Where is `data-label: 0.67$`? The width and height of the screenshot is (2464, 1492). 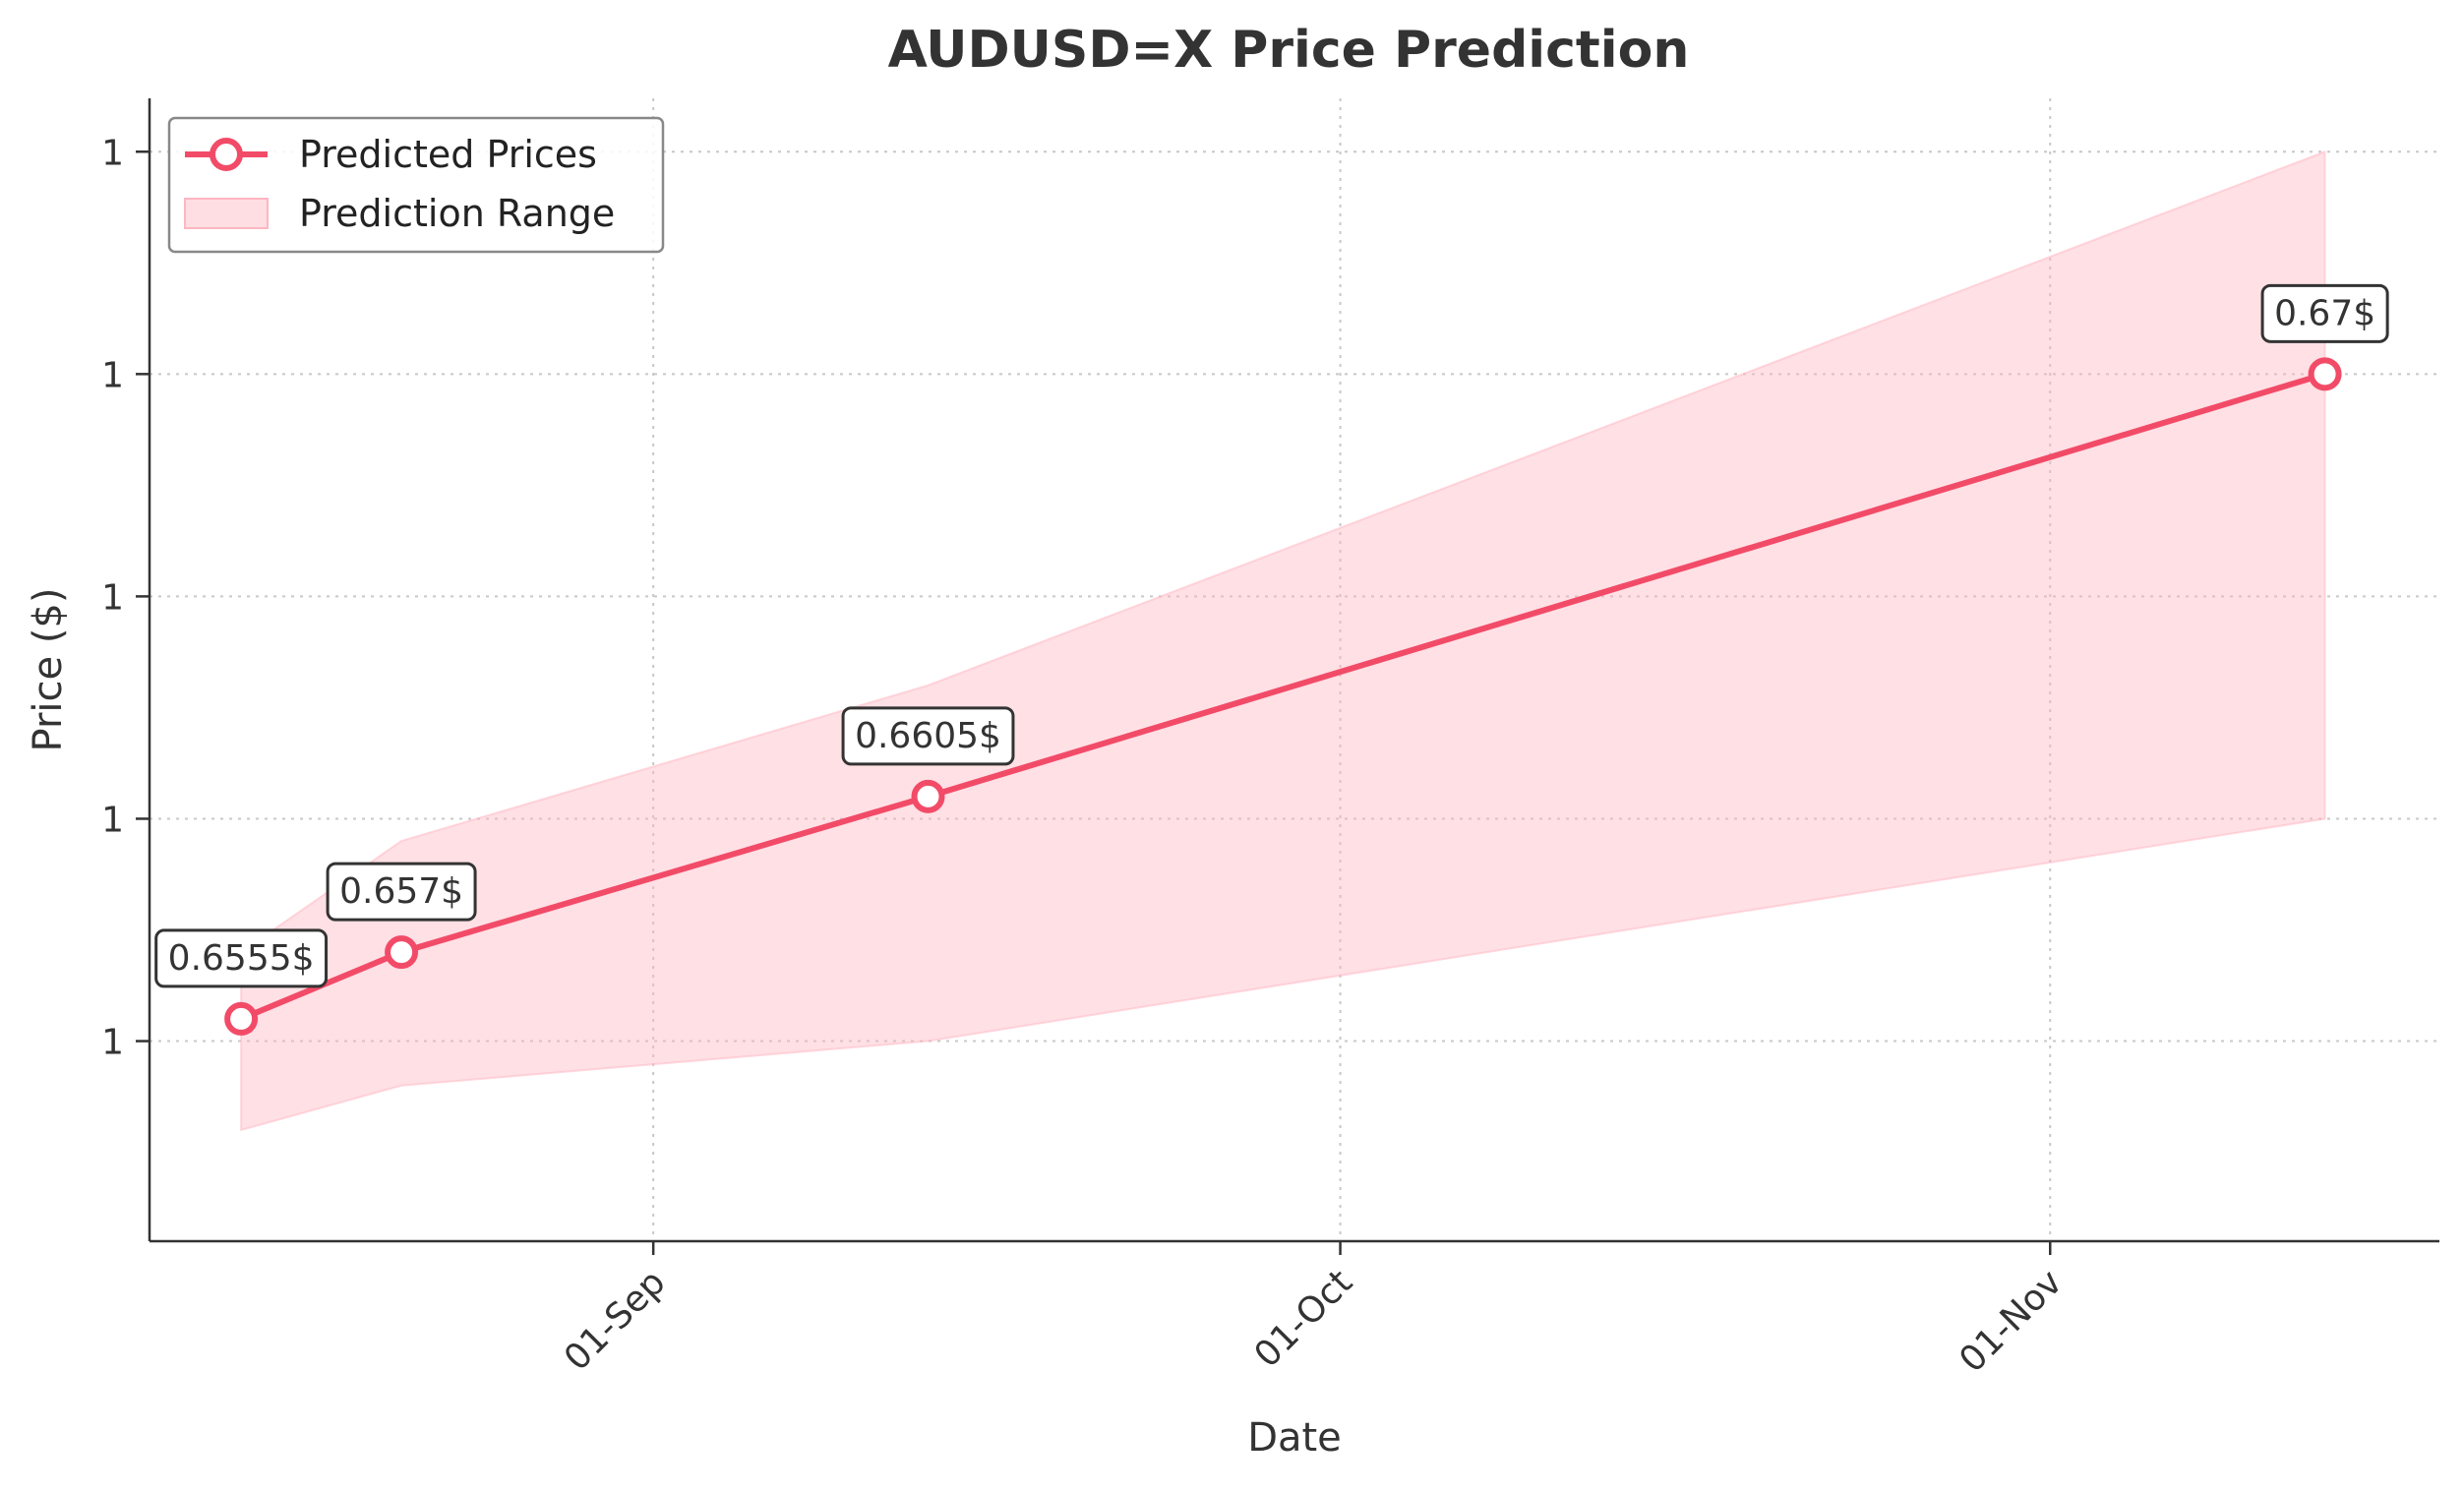 data-label: 0.67$ is located at coordinates (2325, 313).